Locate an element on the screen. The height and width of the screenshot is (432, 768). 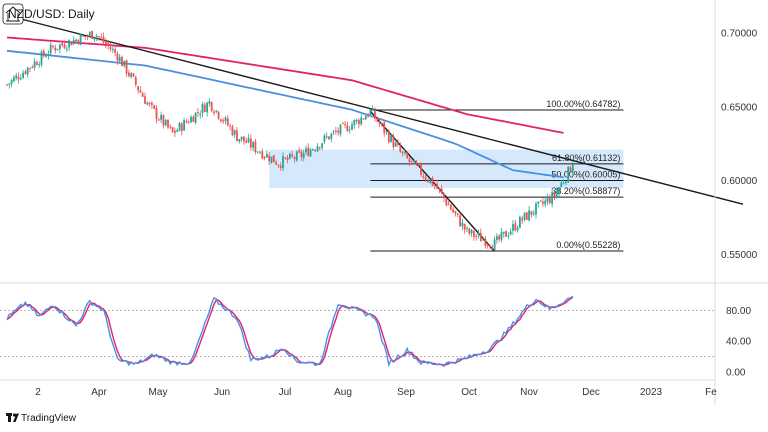
time-tick-label: 2023 is located at coordinates (651, 392).